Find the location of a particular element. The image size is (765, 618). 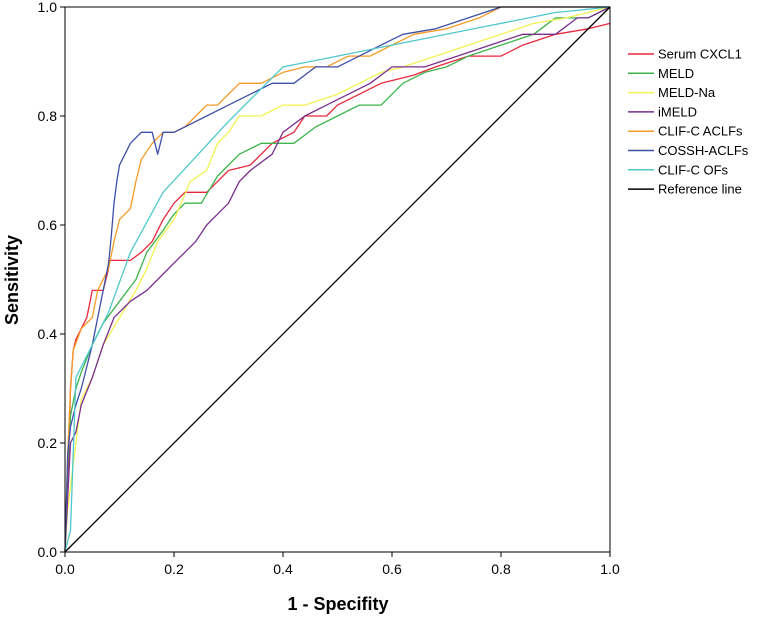

y-tick-label: 0.2 is located at coordinates (48, 443).